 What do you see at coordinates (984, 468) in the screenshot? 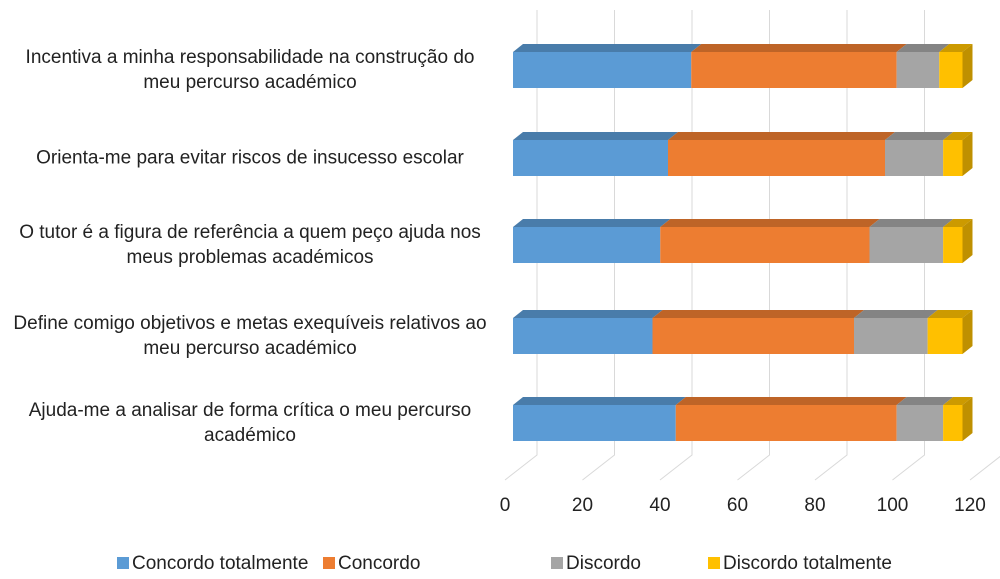
I see `grid-line` at bounding box center [984, 468].